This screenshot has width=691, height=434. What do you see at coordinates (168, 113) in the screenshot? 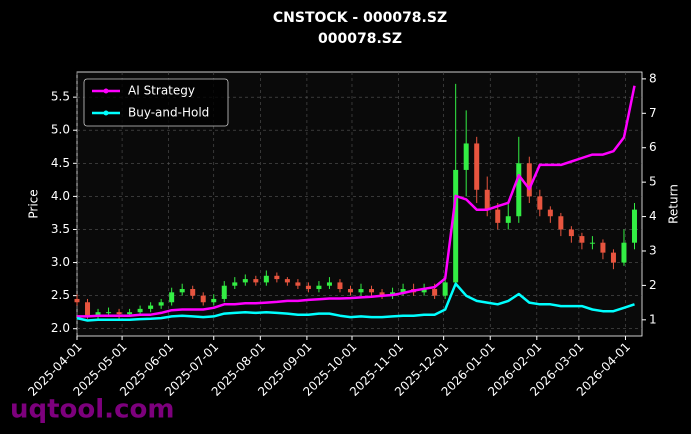
I see `legend-label: Buy-and-Hold` at bounding box center [168, 113].